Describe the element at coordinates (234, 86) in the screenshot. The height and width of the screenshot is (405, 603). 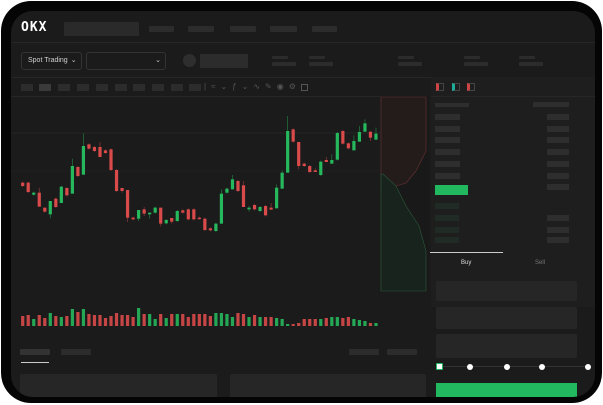
I see `indicator-icon: ƒ` at that location.